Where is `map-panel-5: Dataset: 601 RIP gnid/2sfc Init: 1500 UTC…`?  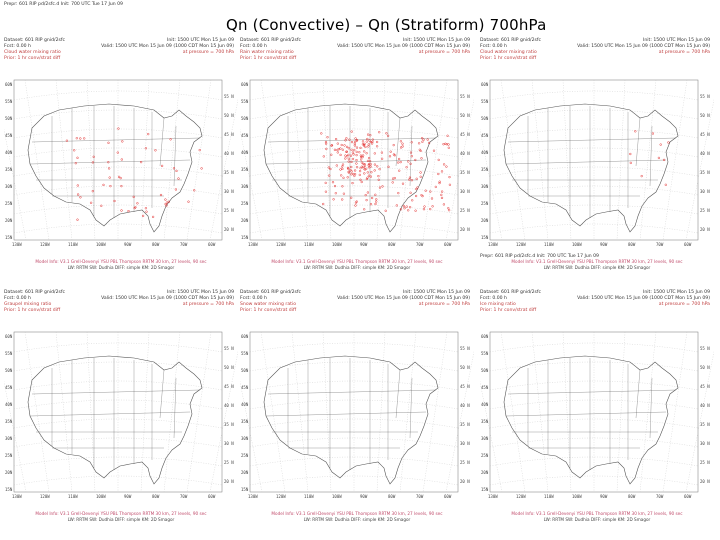 map-panel-5: Dataset: 601 RIP gnid/2sfc Init: 1500 UTC… is located at coordinates (357, 406).